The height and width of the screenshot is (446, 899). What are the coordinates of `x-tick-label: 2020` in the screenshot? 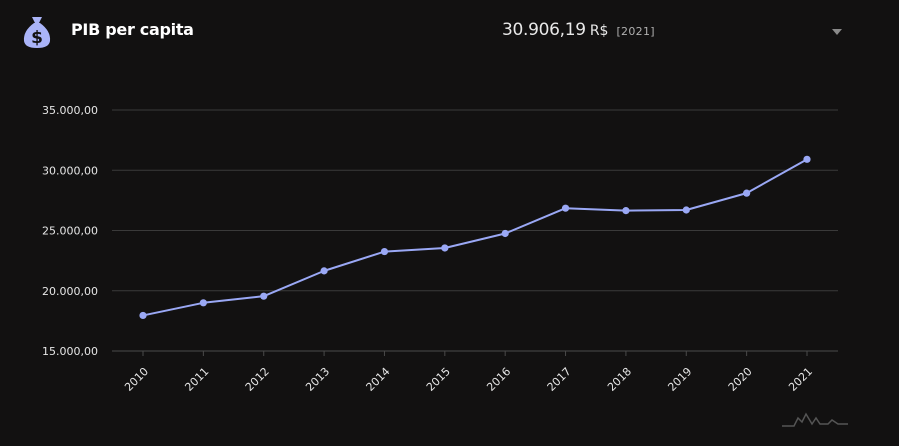 It's located at (740, 379).